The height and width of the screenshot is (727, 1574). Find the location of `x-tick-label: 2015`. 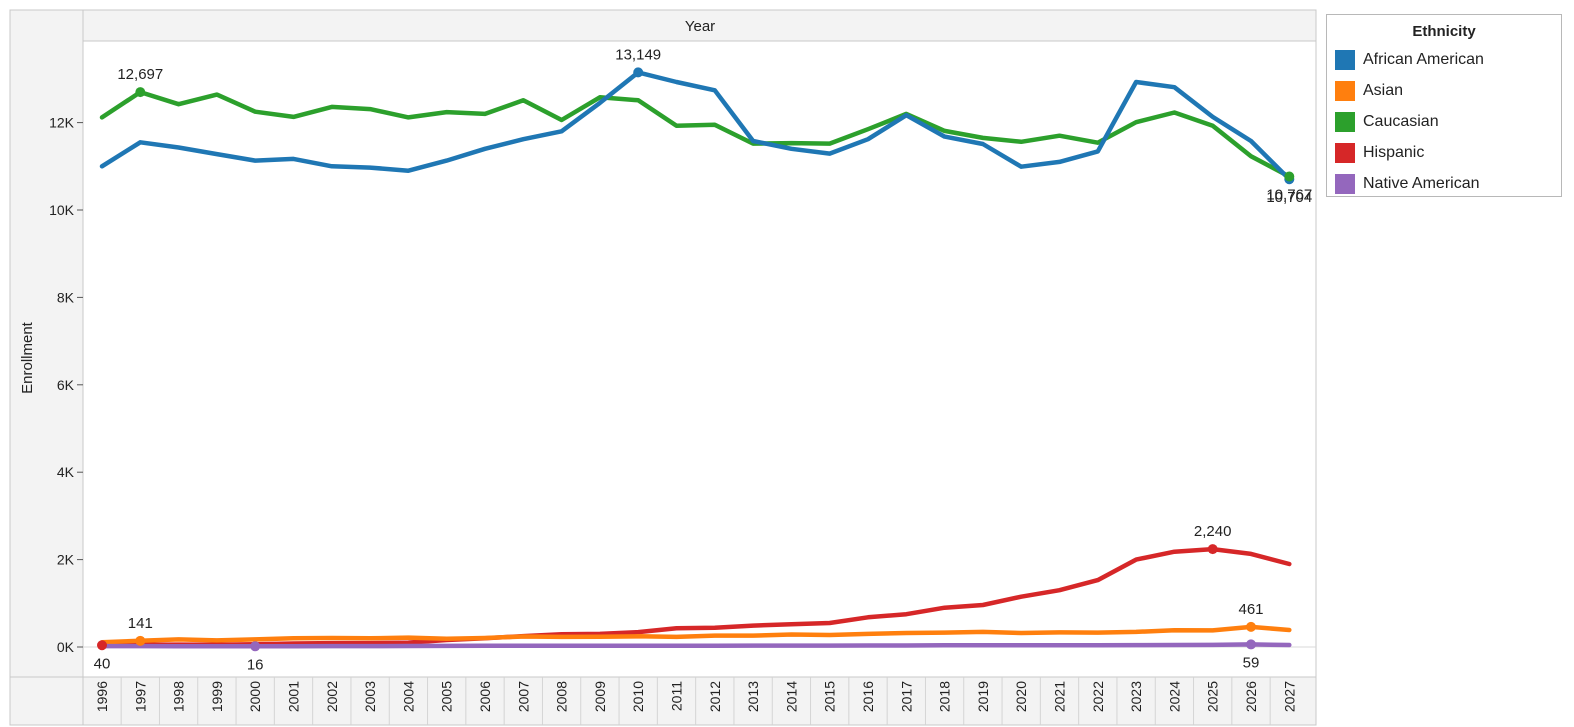

x-tick-label: 2015 is located at coordinates (830, 696).